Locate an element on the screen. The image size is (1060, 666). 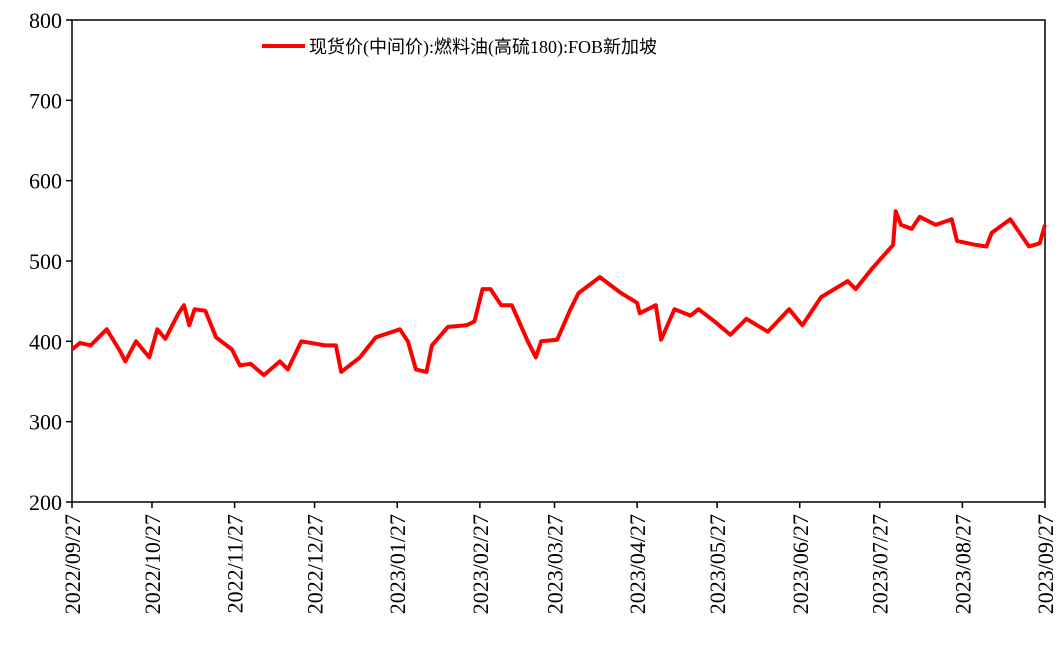
x-tick-label: 2023/05/27 is located at coordinates (717, 564).